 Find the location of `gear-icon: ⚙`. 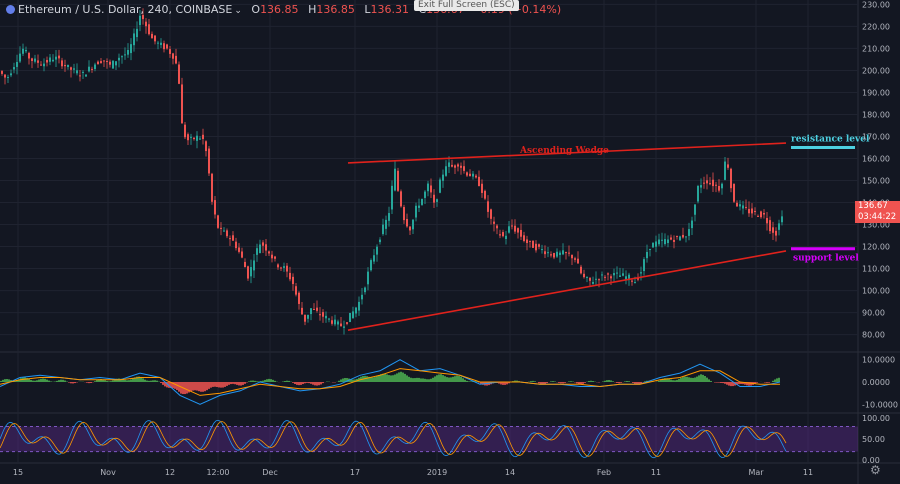

gear-icon: ⚙ is located at coordinates (875, 470).